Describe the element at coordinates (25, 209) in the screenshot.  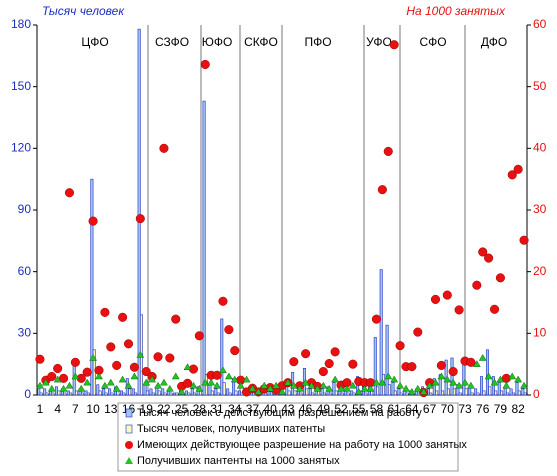
I see `y-tick-label: 90` at that location.